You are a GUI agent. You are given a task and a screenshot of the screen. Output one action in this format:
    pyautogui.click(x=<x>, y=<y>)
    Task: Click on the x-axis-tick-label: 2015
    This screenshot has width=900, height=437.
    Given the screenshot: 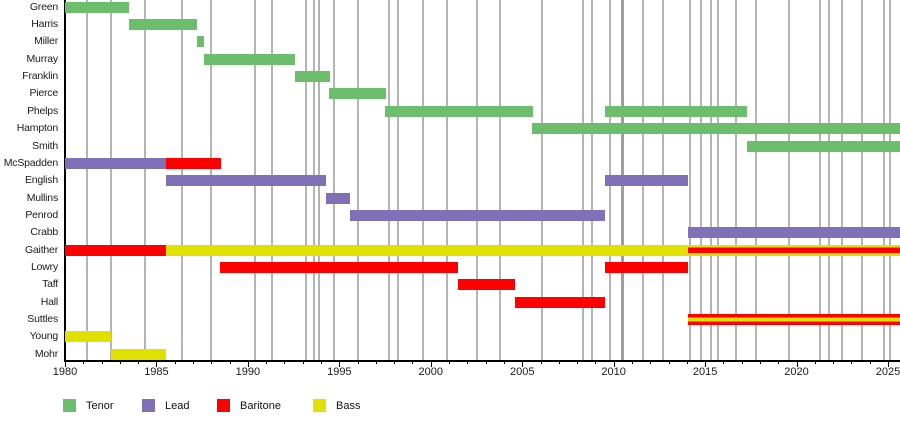 What is the action you would take?
    pyautogui.click(x=705, y=372)
    